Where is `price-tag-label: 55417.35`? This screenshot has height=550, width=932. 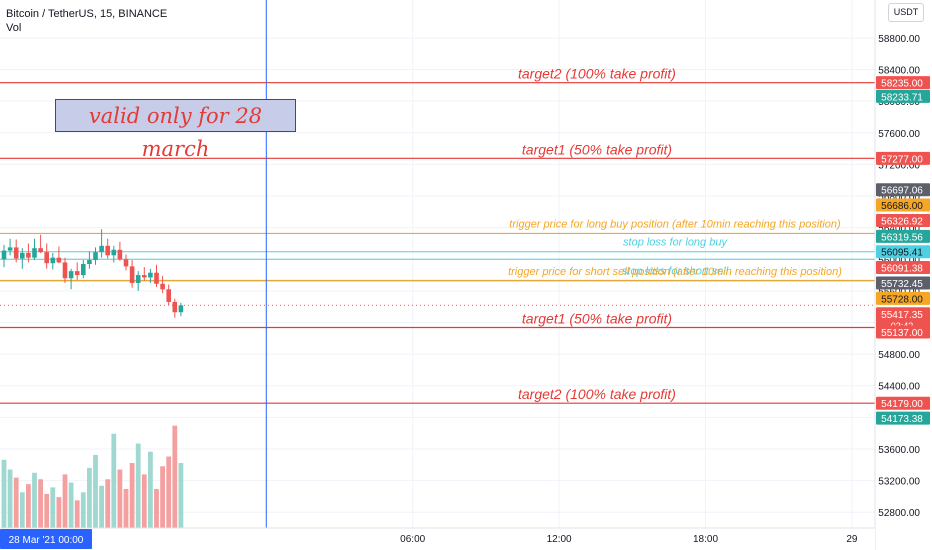
price-tag-label: 55417.35 is located at coordinates (902, 315).